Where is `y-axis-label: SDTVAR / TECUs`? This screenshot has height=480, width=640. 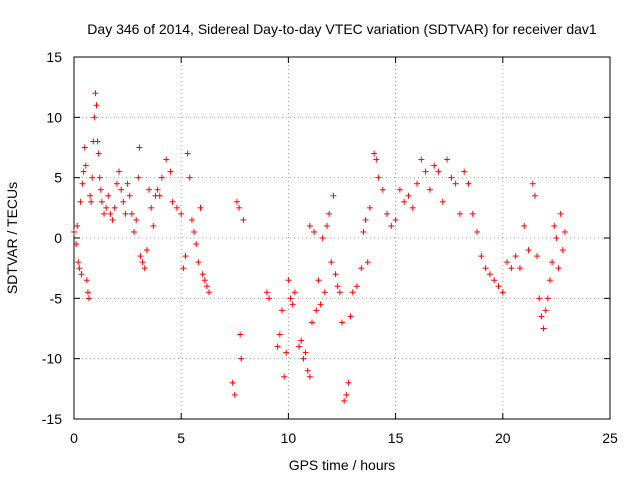
y-axis-label: SDTVAR / TECUs is located at coordinates (12, 238).